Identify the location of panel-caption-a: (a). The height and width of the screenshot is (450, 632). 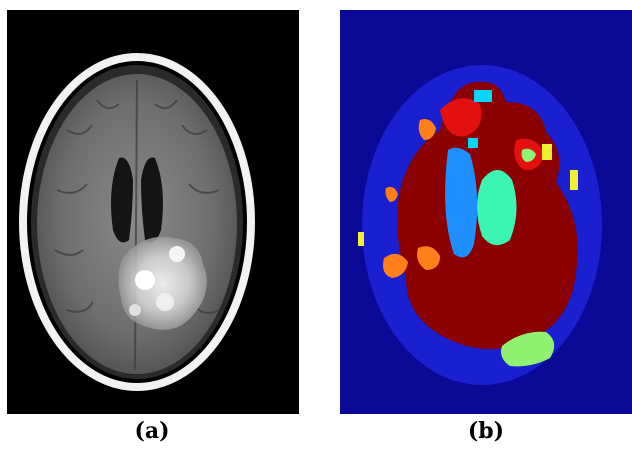
(152, 431).